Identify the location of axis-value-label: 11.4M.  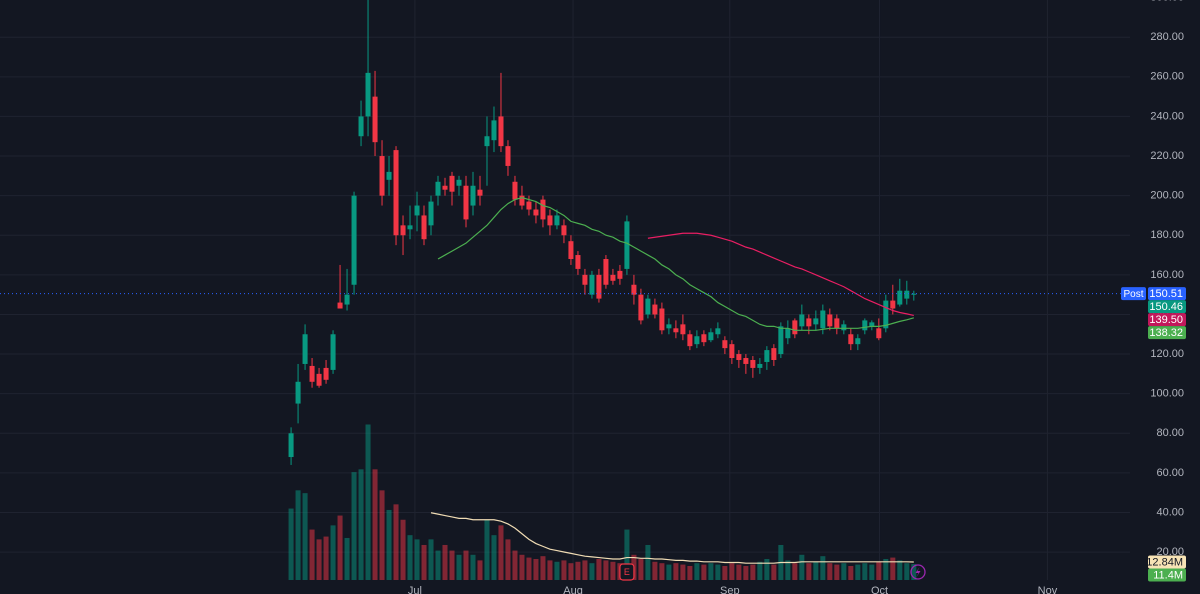
(1168, 575).